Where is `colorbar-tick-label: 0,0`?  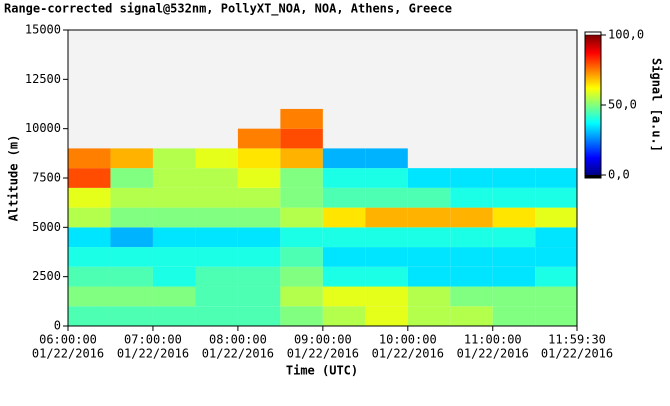 colorbar-tick-label: 0,0 is located at coordinates (619, 175).